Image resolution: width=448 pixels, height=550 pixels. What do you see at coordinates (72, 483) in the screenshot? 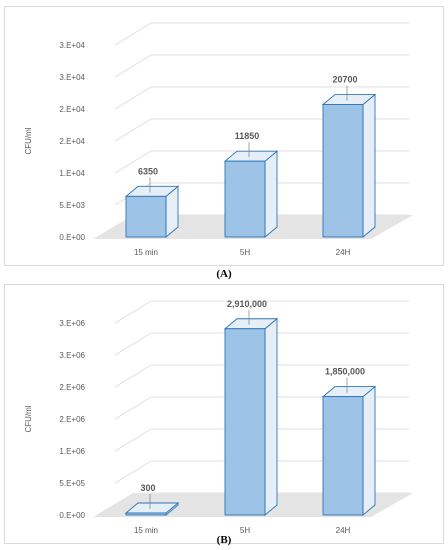
I see `y-tick-label: 5.E+05` at bounding box center [72, 483].